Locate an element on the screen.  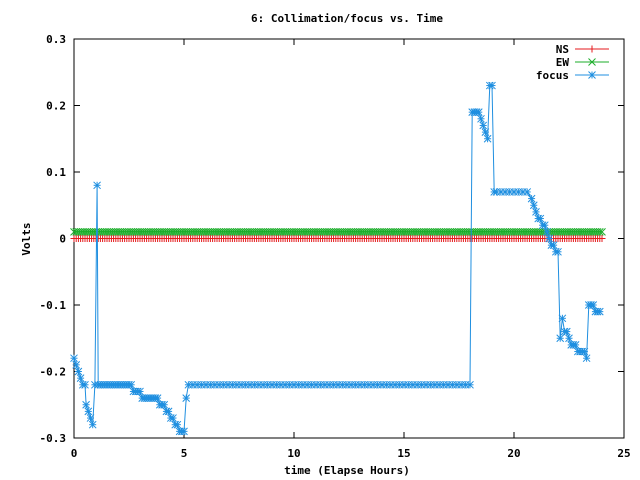
legend-swatch-focus is located at coordinates (592, 75).